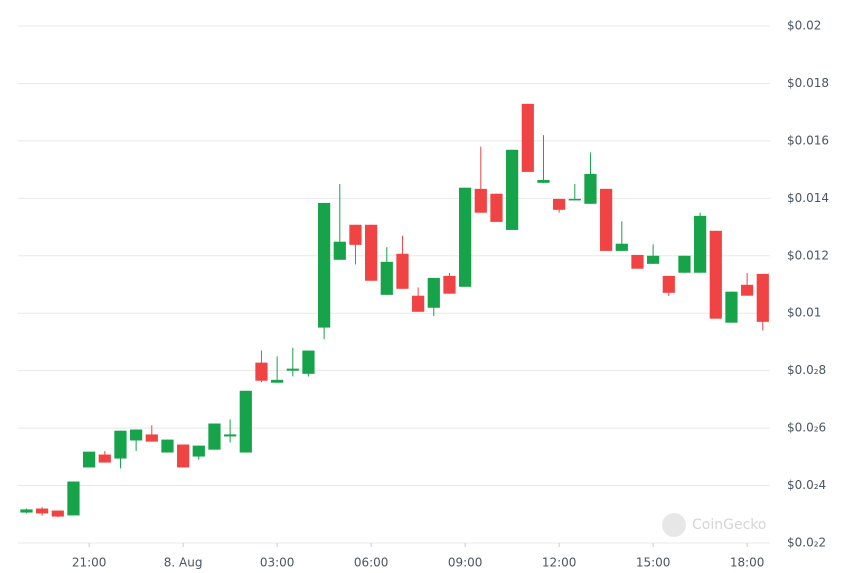  I want to click on watermark-text: CoinGecko, so click(729, 525).